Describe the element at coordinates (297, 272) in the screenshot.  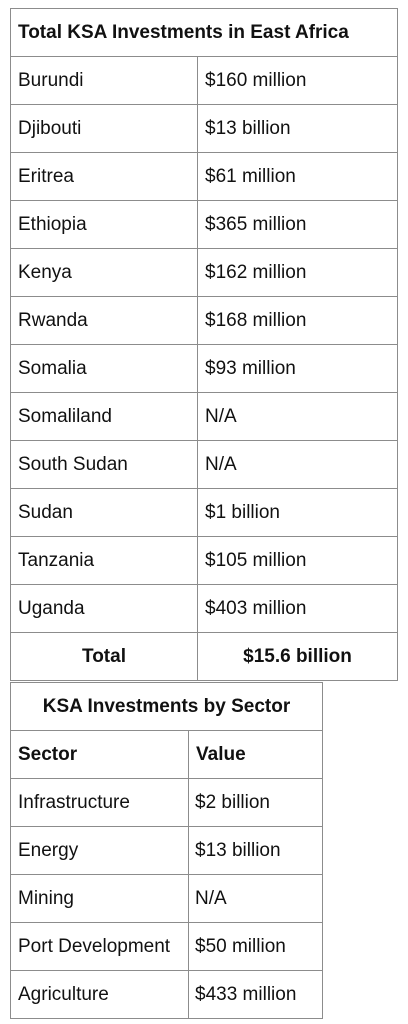
I see `value-cell: $162 million` at that location.